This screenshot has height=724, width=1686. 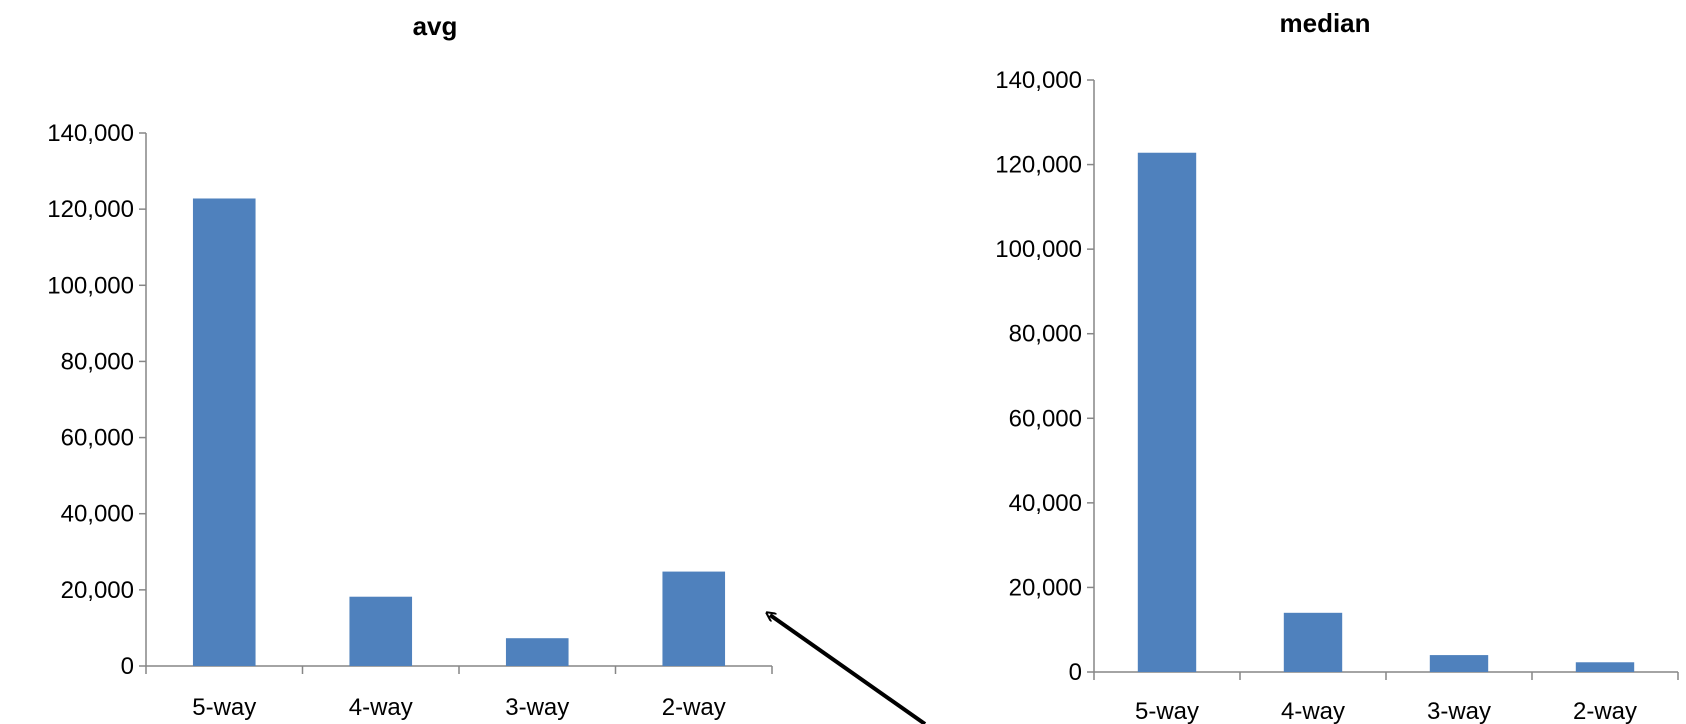 I want to click on chart-title: median, so click(x=1324, y=23).